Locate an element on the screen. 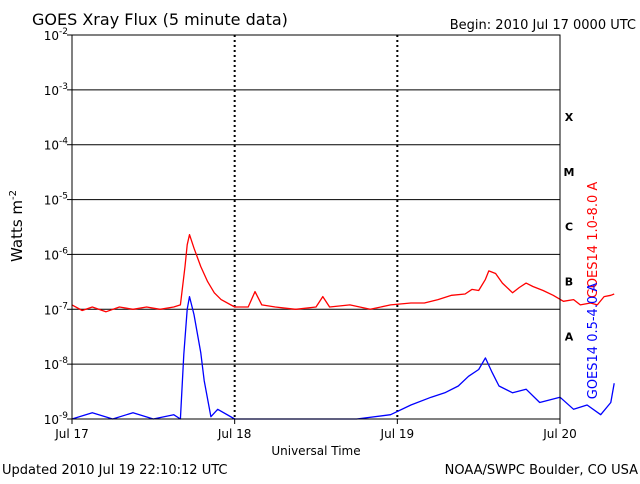  y-tick-exponent: -2 is located at coordinates (63, 32).